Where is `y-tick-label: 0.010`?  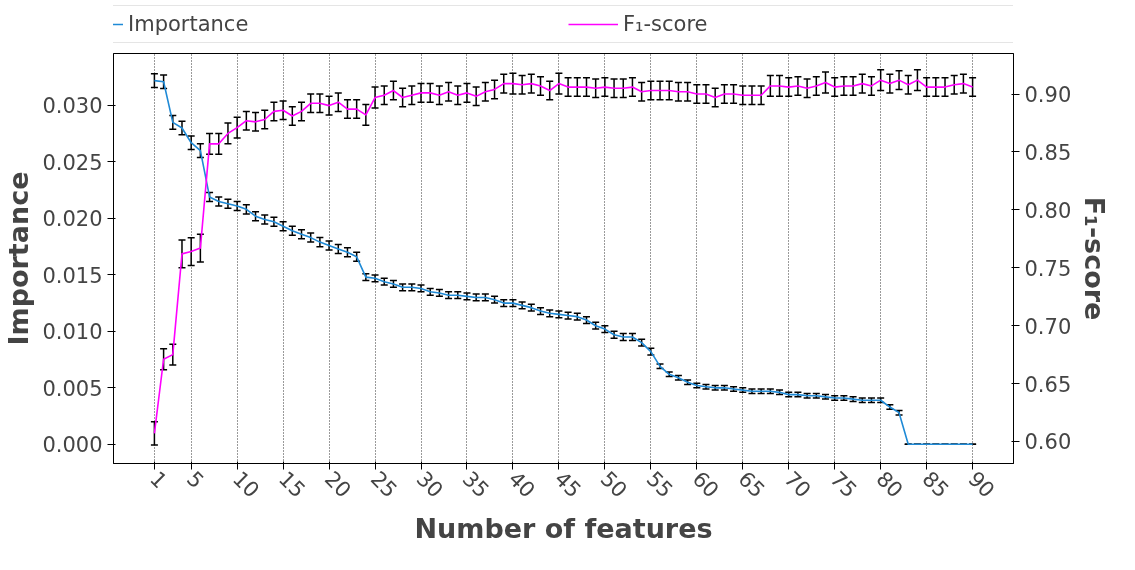 y-tick-label: 0.010 is located at coordinates (72, 332).